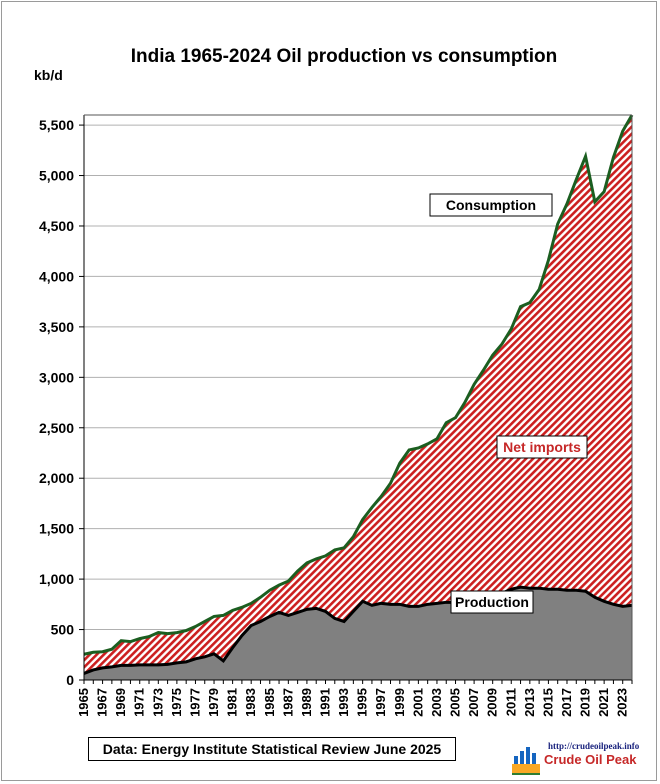  I want to click on logo-url: http://crudeoilpeak.info, so click(594, 746).